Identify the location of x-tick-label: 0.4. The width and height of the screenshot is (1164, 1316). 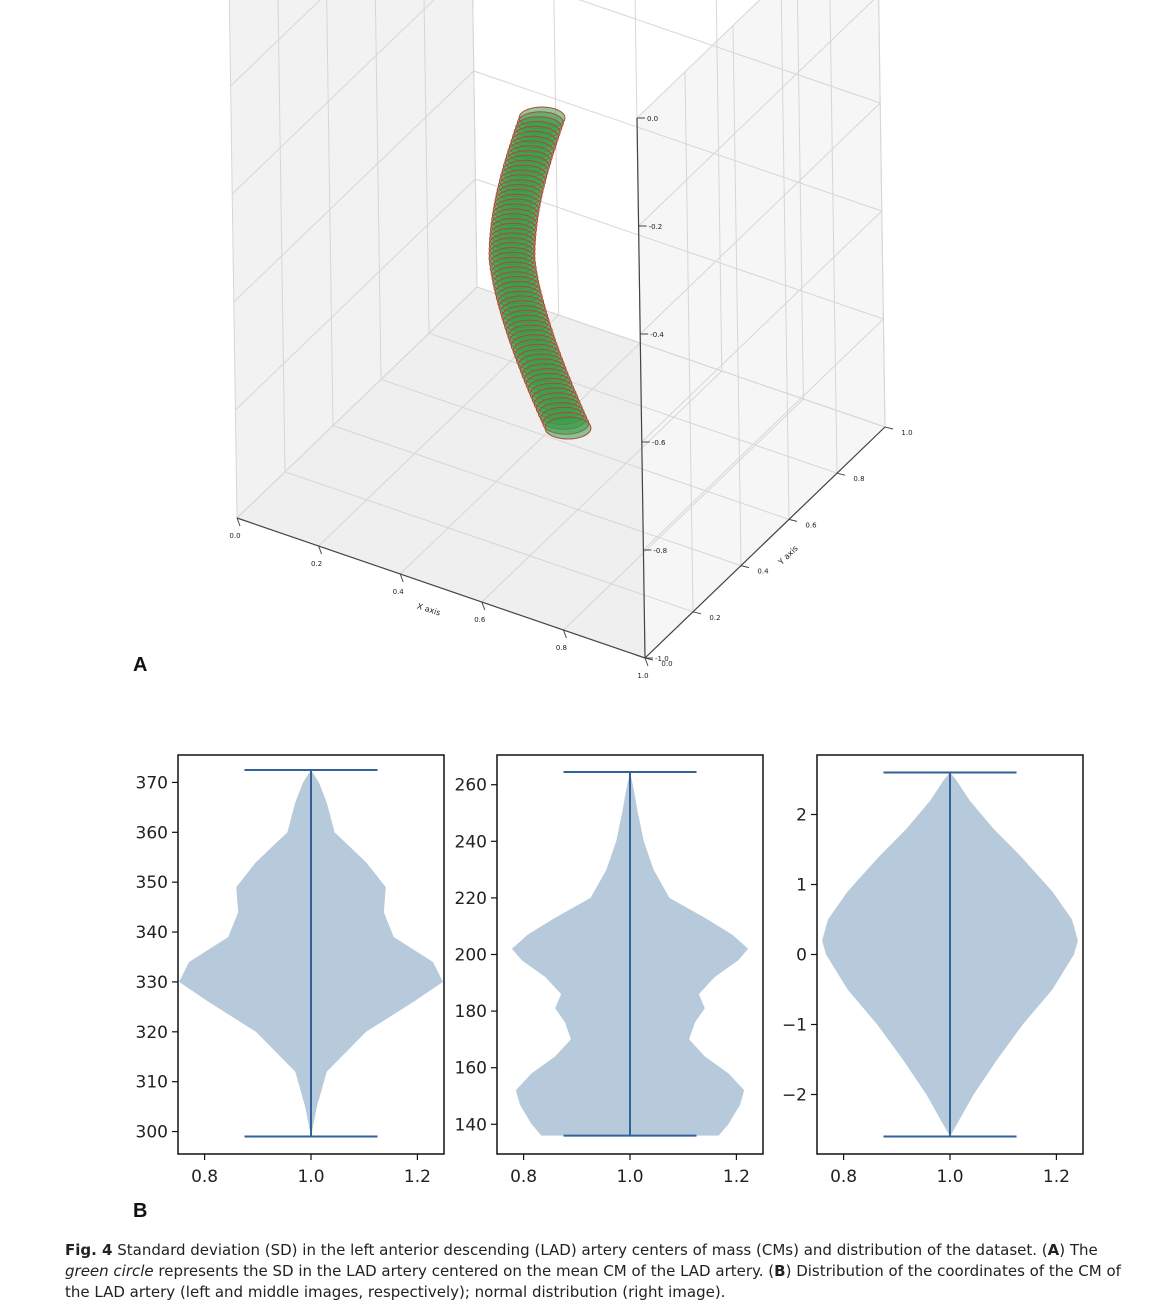
(399, 592).